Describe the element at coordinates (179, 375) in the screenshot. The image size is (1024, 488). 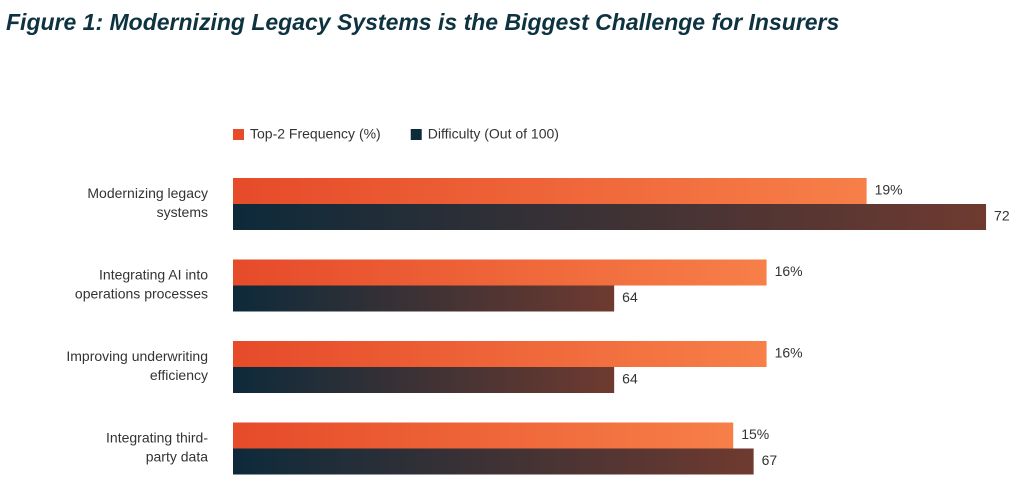
I see `category-label: efficiency` at that location.